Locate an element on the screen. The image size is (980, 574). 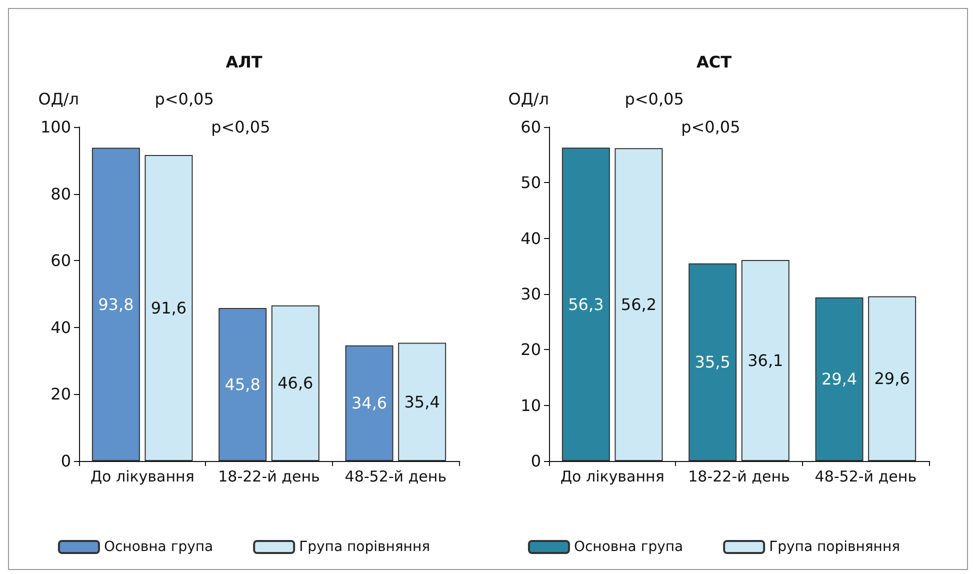
y-tick-label: 10 is located at coordinates (530, 405).